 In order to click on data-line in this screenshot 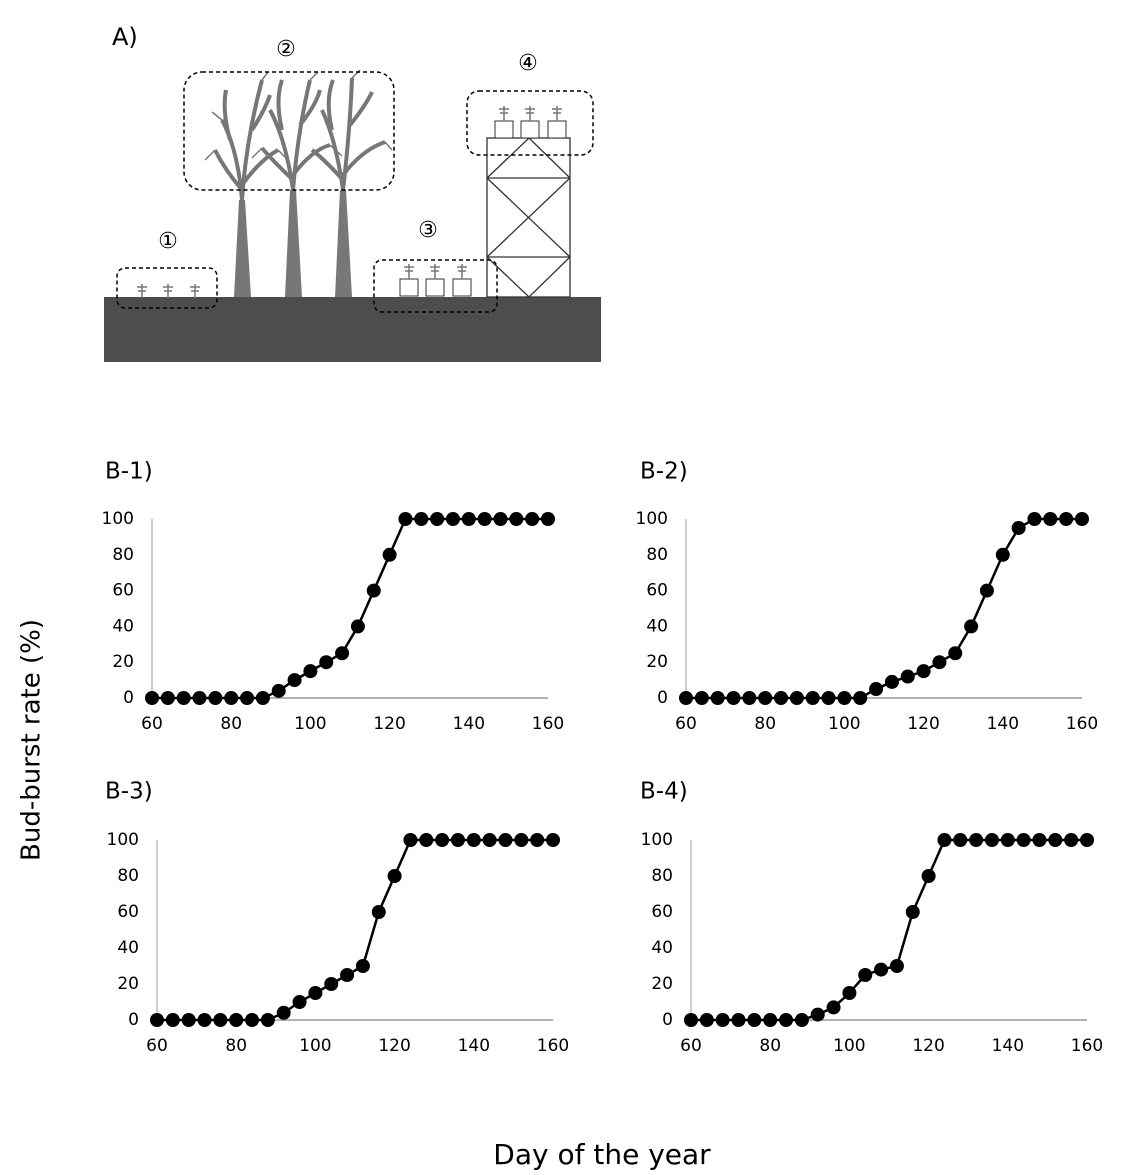, I will do `click(355, 930)`.